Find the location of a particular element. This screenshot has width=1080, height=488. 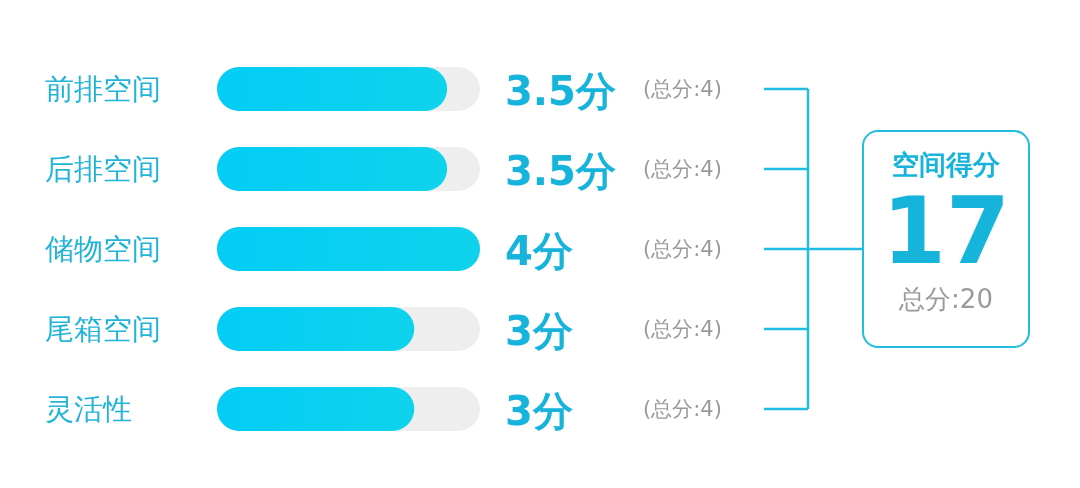

text: 总分:20 is located at coordinates (946, 299).